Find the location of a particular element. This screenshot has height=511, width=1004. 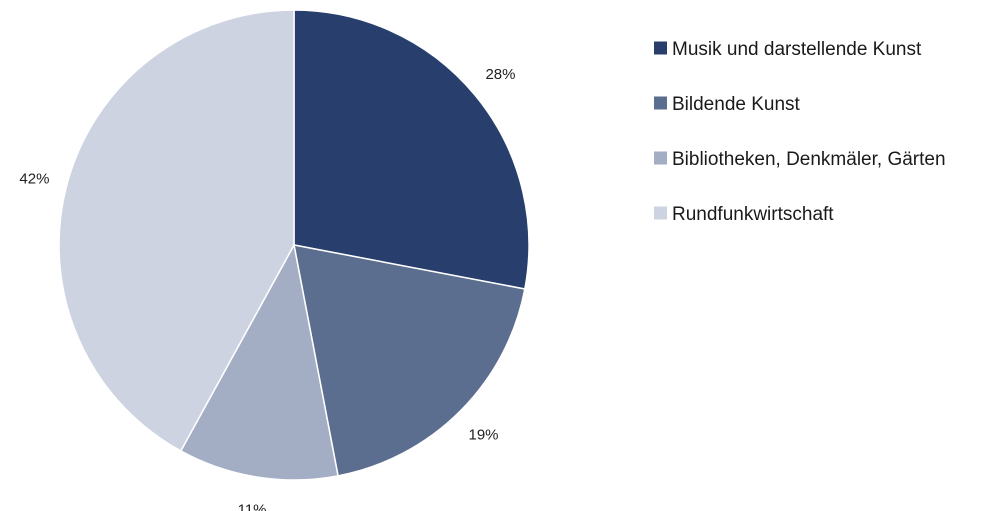

legend-label-bildende-kunst: Bildende Kunst is located at coordinates (736, 104).